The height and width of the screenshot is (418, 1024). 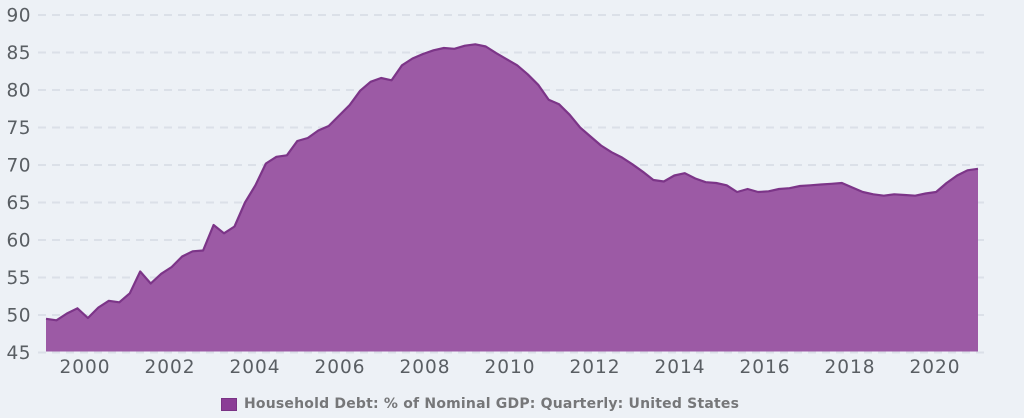 What do you see at coordinates (254, 367) in the screenshot?
I see `x-axis-tick-label: 2004` at bounding box center [254, 367].